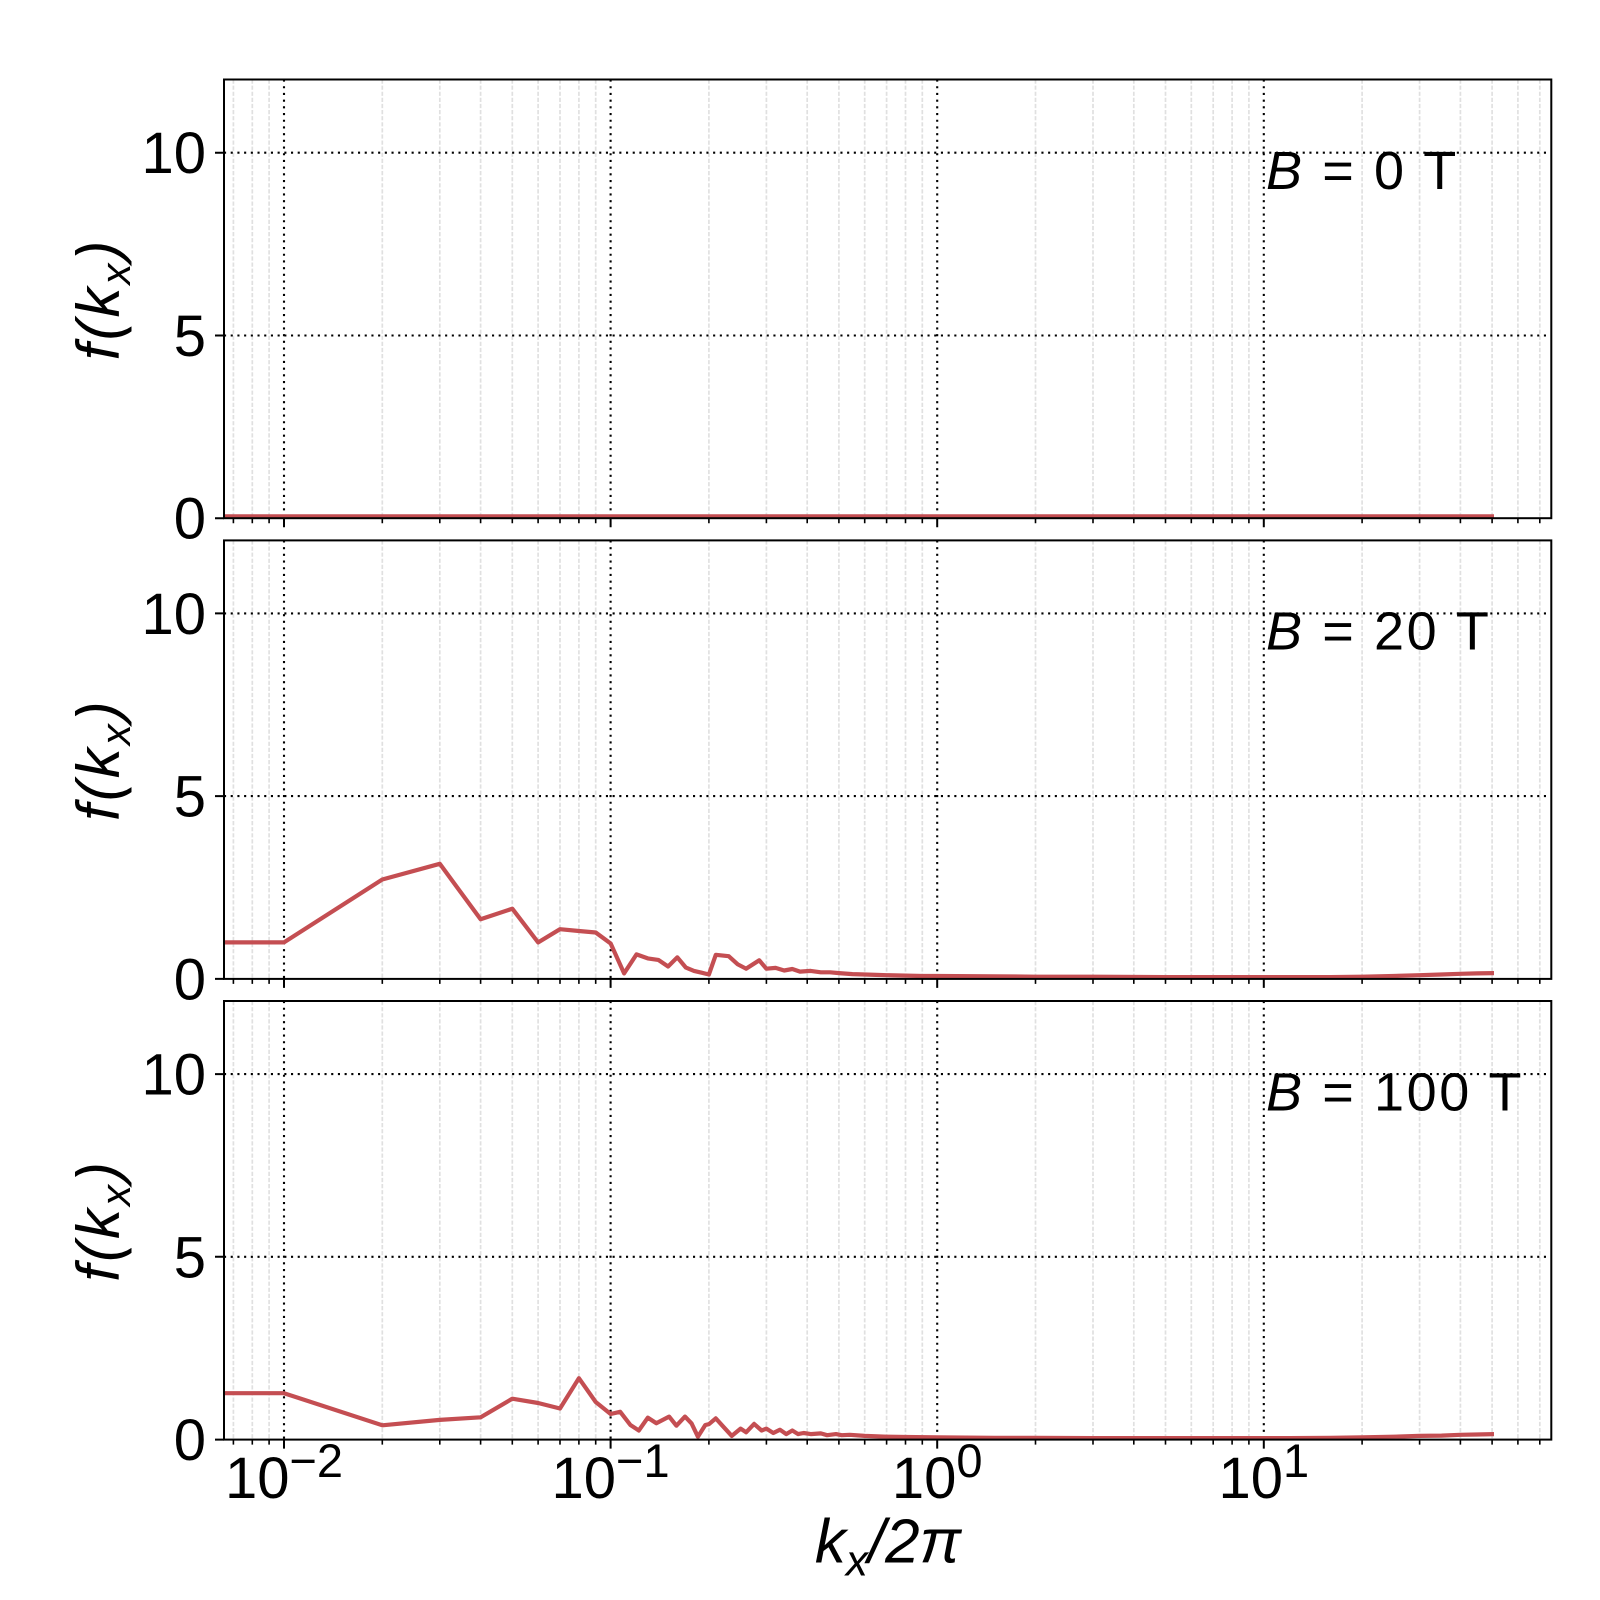 This screenshot has height=1600, width=1600. What do you see at coordinates (1378, 632) in the screenshot?
I see `svg-text: B = 20 T` at bounding box center [1378, 632].